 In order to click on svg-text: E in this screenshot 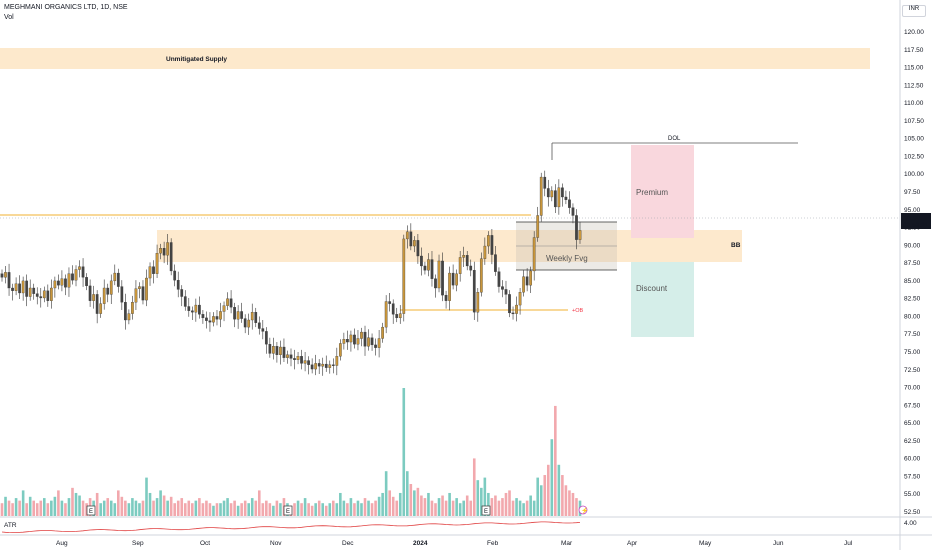, I will do `click(486, 512)`.